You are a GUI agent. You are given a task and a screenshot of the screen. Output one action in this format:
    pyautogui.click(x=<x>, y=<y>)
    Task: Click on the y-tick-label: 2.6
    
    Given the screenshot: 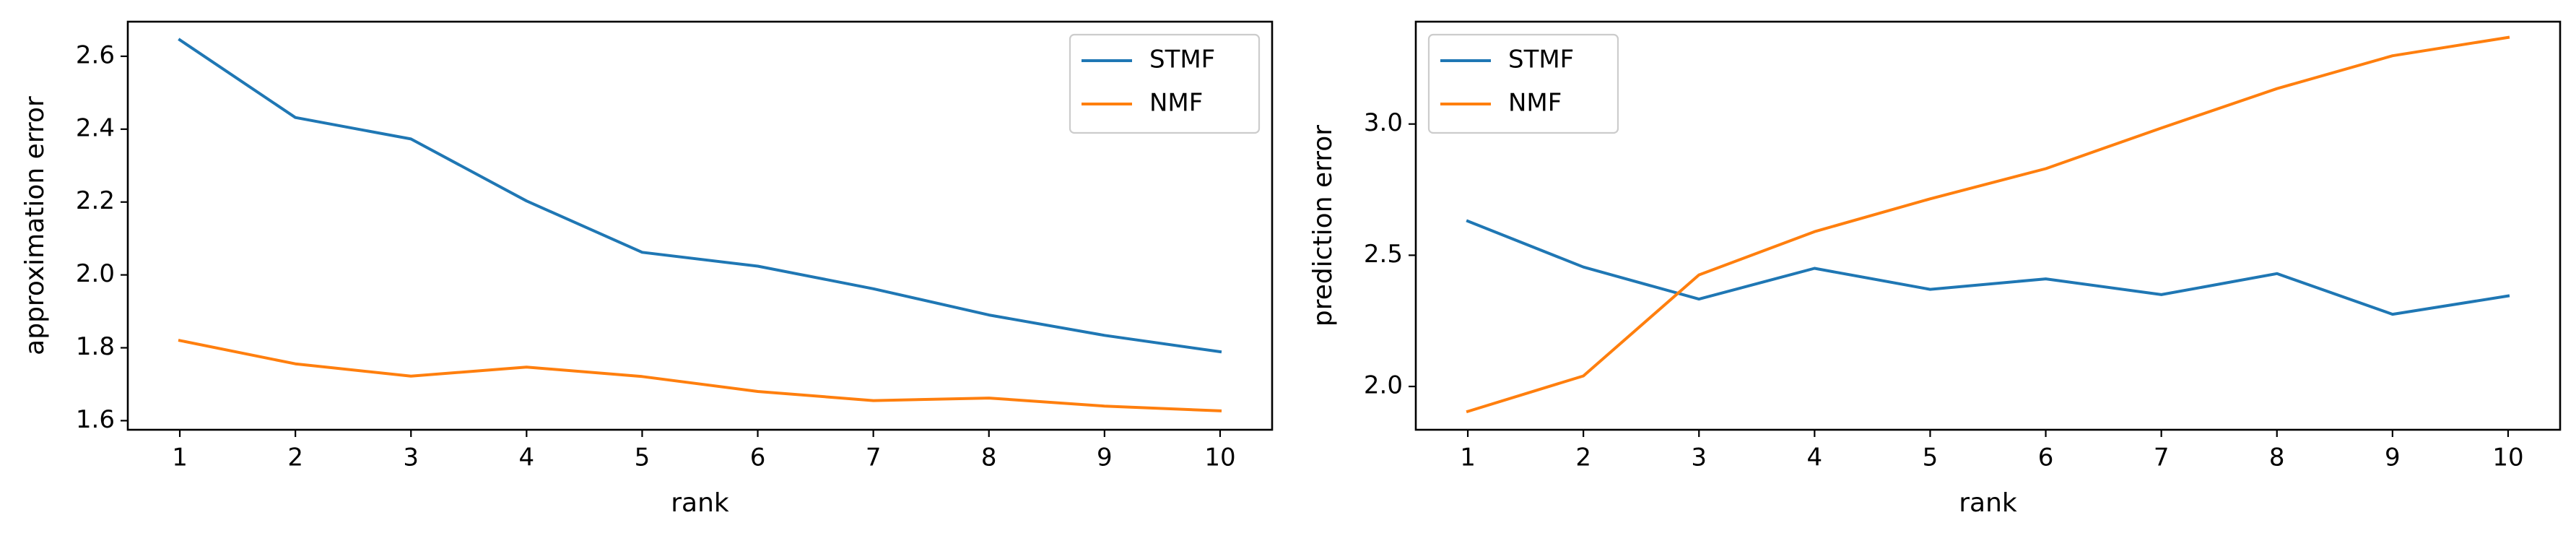 What is the action you would take?
    pyautogui.click(x=95, y=54)
    